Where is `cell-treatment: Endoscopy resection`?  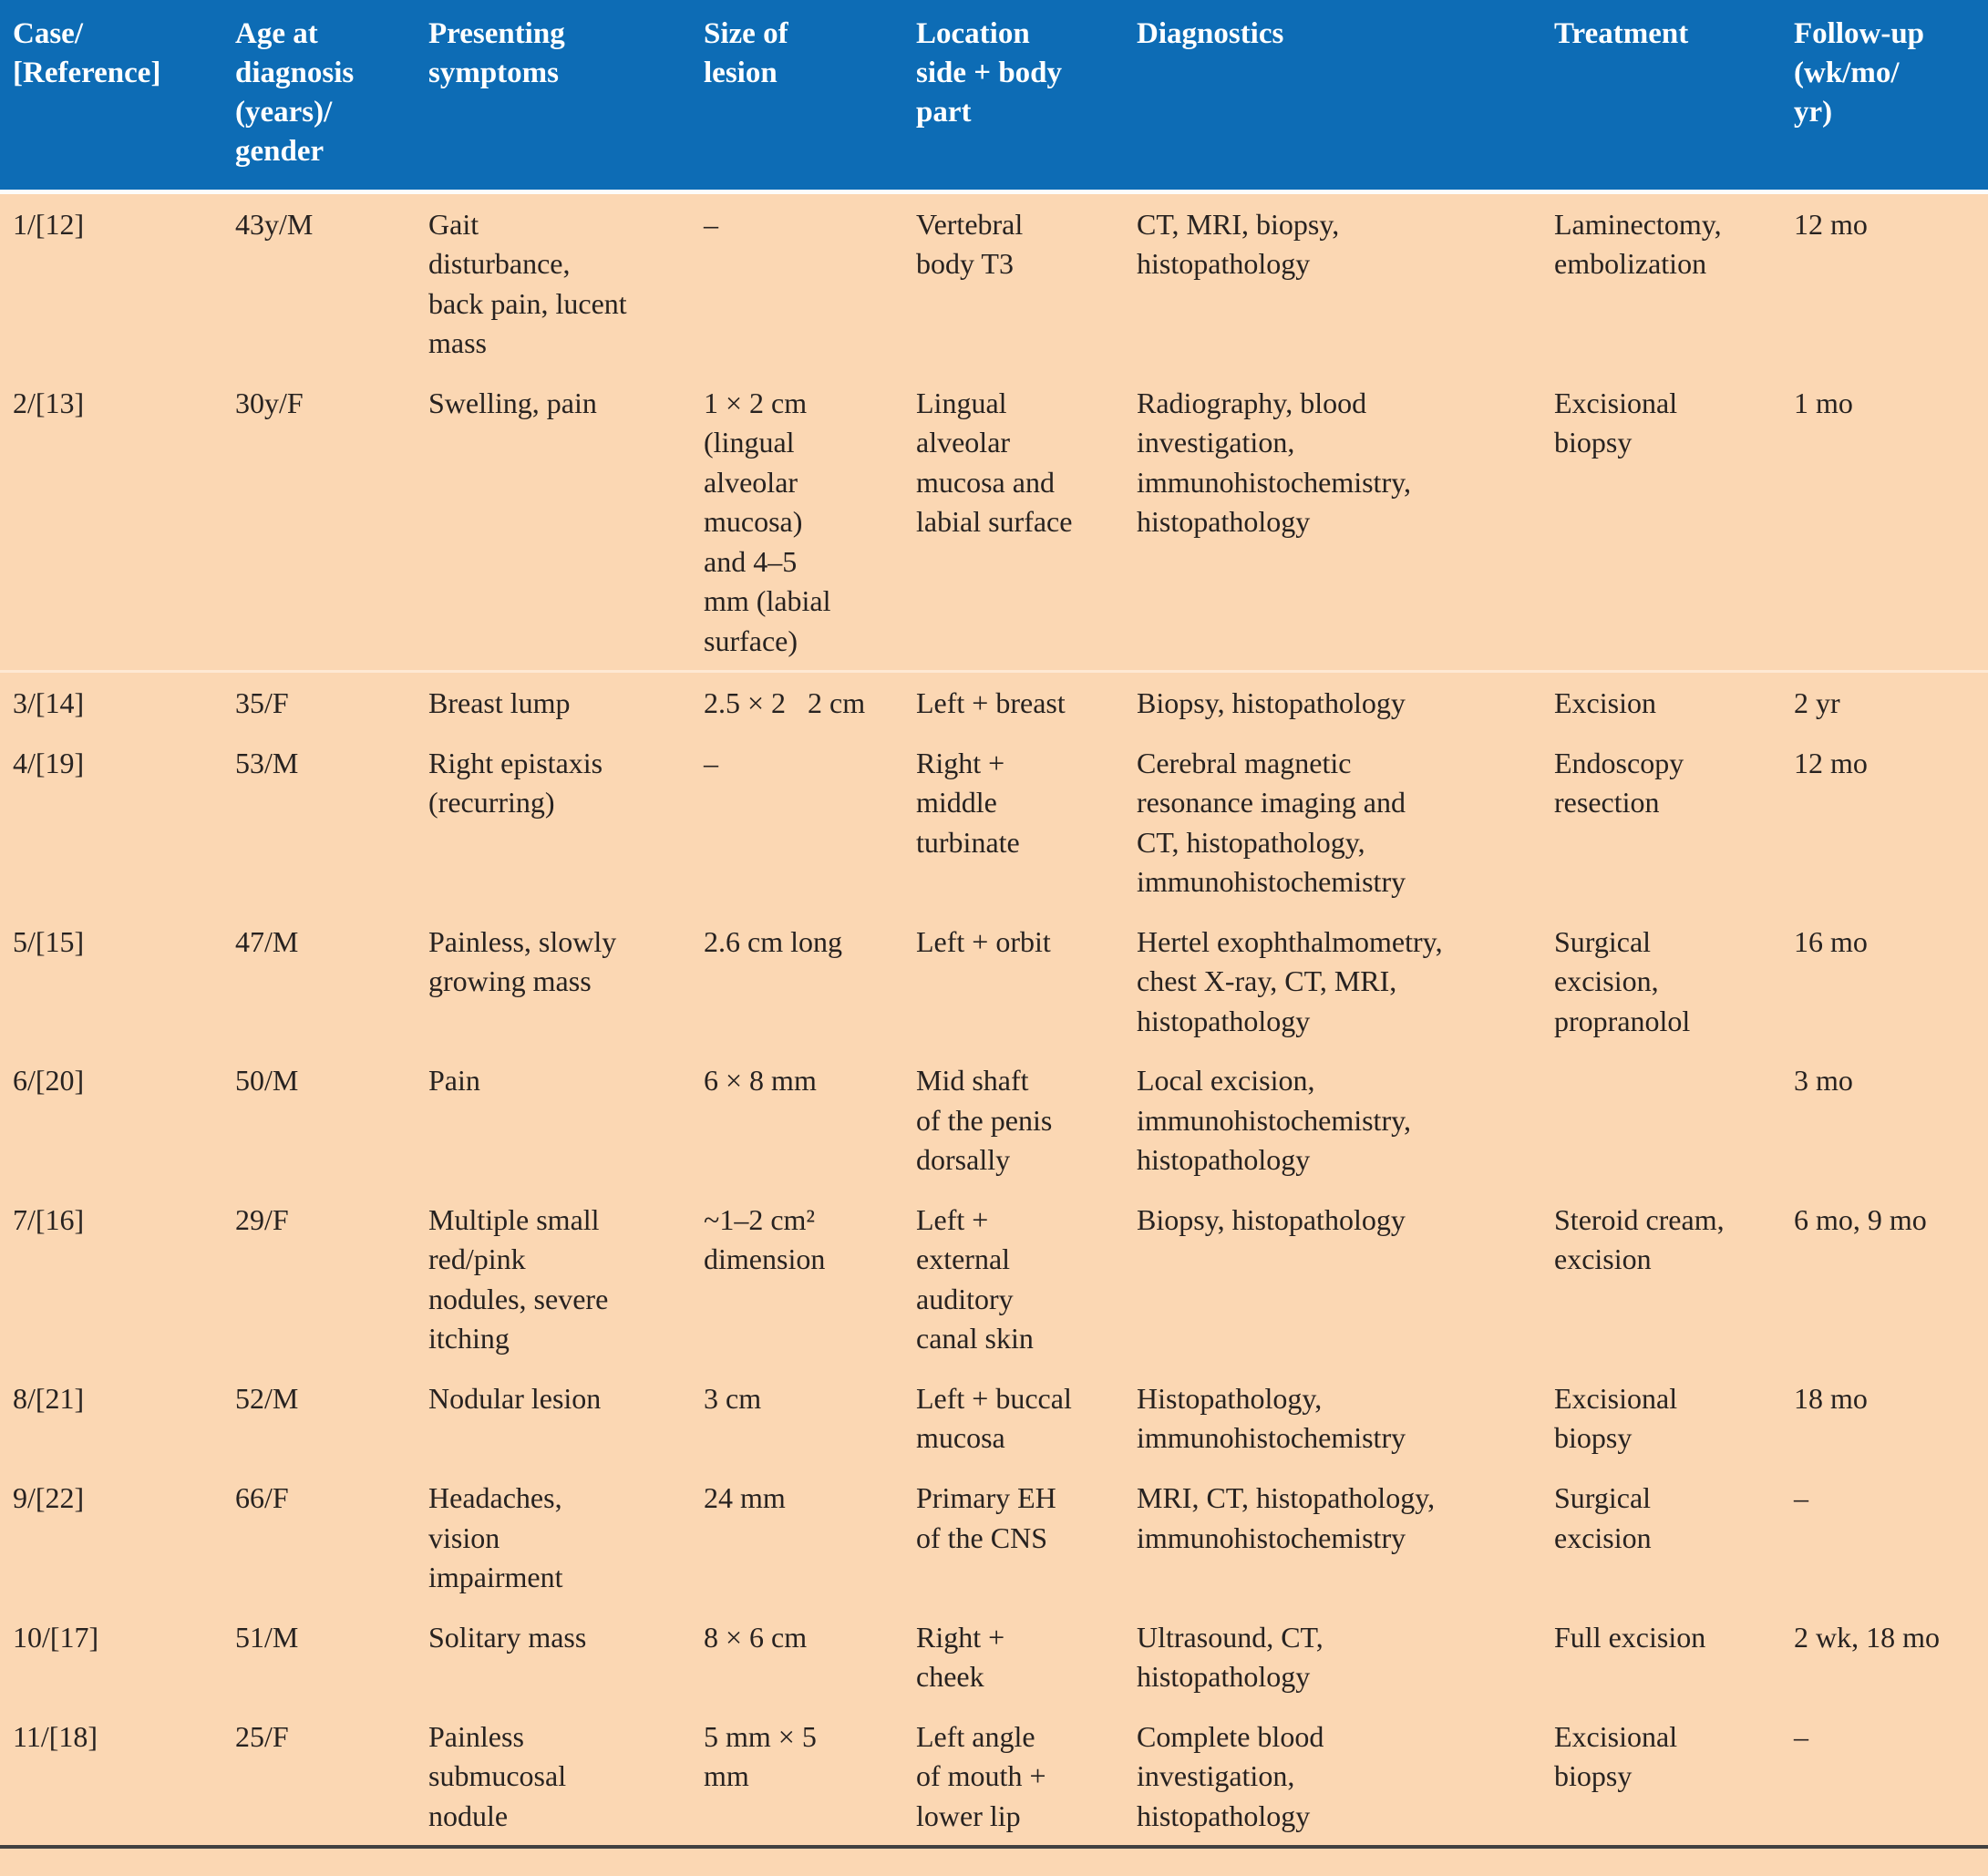
cell-treatment: Endoscopy resection is located at coordinates (1619, 782).